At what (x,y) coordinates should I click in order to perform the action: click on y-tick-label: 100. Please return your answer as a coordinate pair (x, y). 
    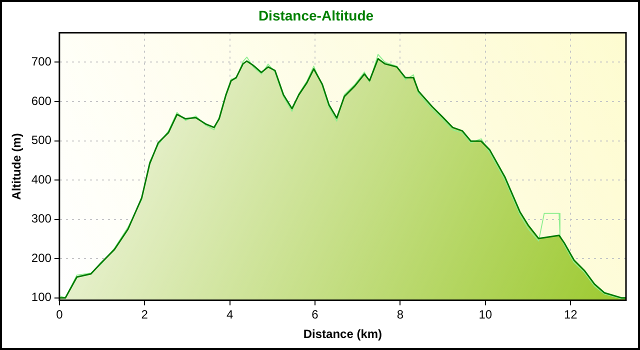
    Looking at the image, I should click on (41, 297).